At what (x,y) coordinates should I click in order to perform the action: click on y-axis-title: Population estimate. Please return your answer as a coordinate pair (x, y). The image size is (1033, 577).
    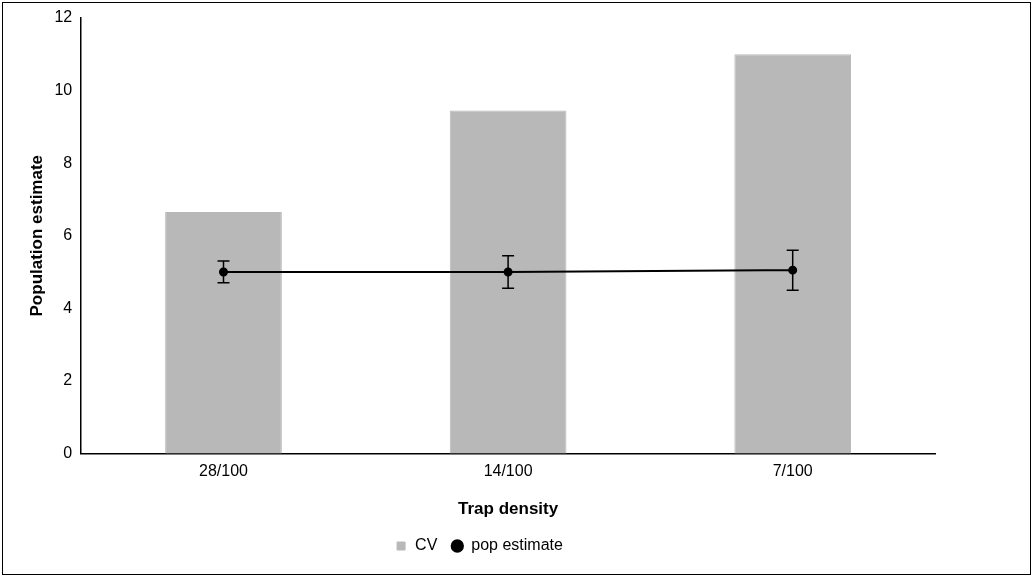
    Looking at the image, I should click on (36, 235).